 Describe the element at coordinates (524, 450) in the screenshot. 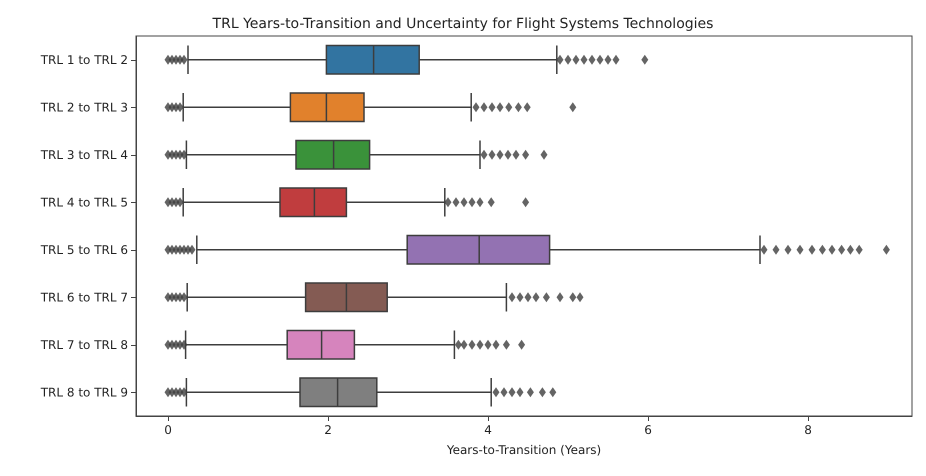

I see `x-axis-title: Years-to-Transition (Years)` at that location.